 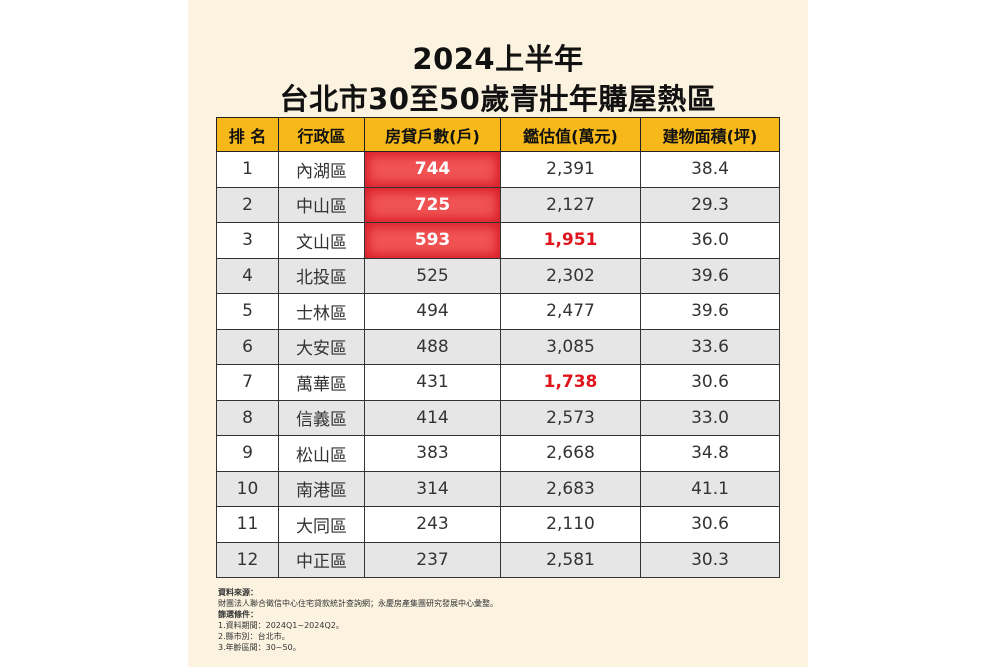 What do you see at coordinates (254, 636) in the screenshot?
I see `filter-city: 2.縣市別：台北市。` at bounding box center [254, 636].